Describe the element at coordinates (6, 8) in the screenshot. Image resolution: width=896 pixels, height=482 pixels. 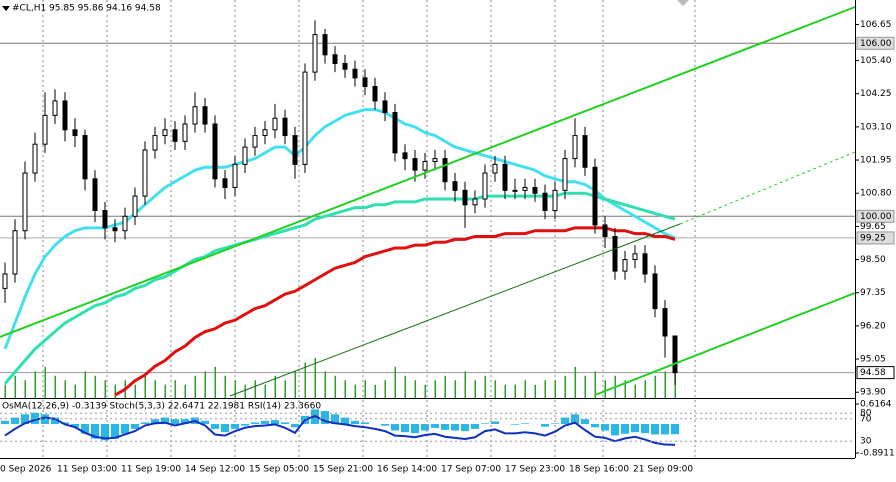
I see `menu-icon` at that location.